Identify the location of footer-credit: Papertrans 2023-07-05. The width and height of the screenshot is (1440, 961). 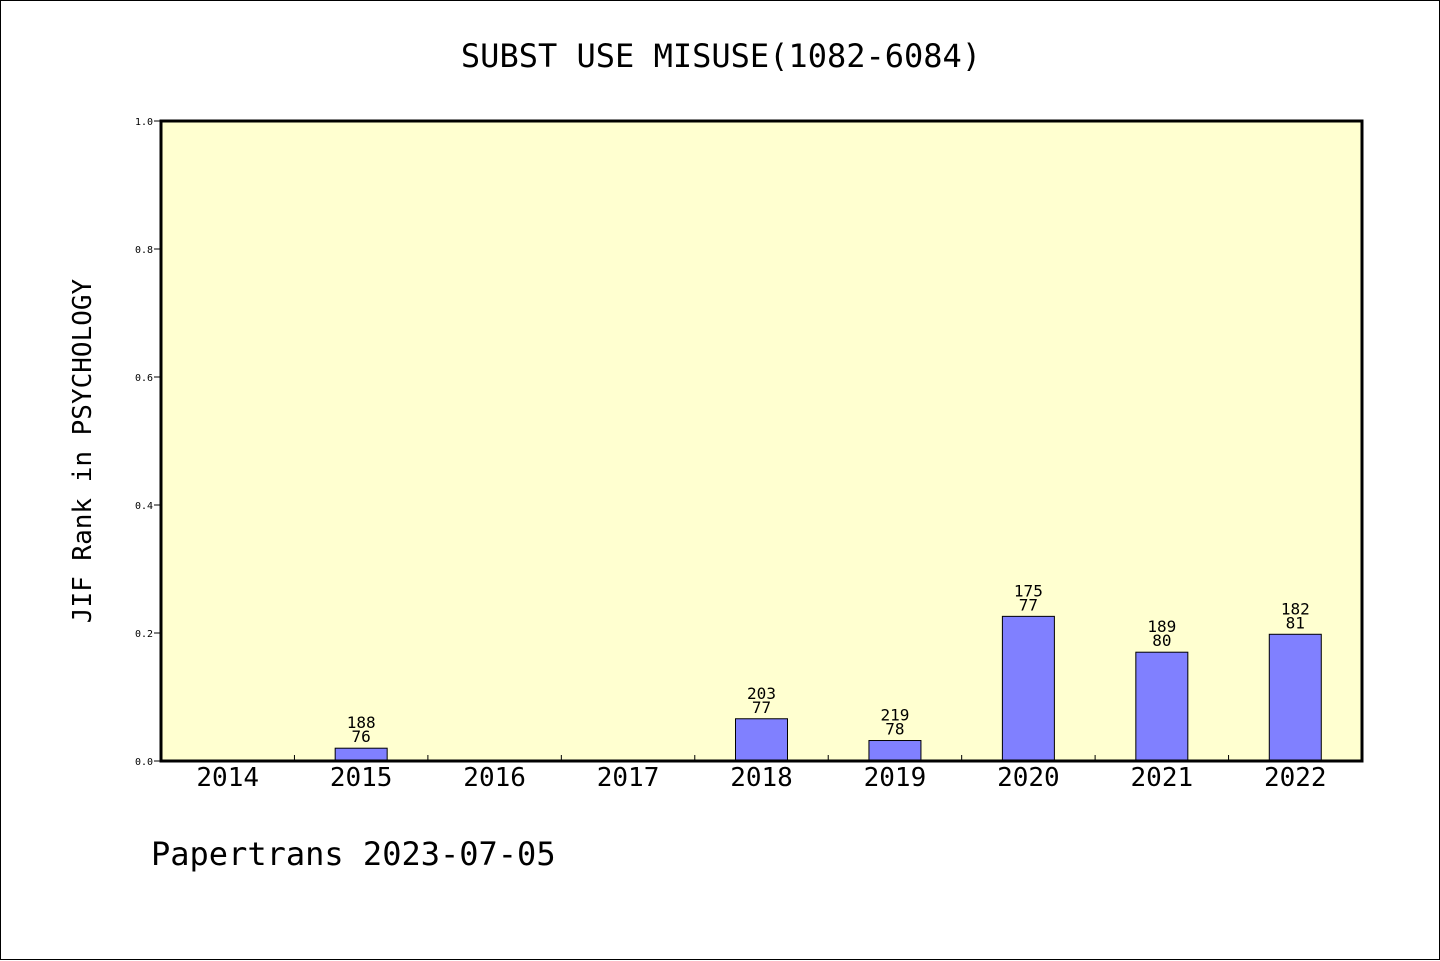
(353, 854).